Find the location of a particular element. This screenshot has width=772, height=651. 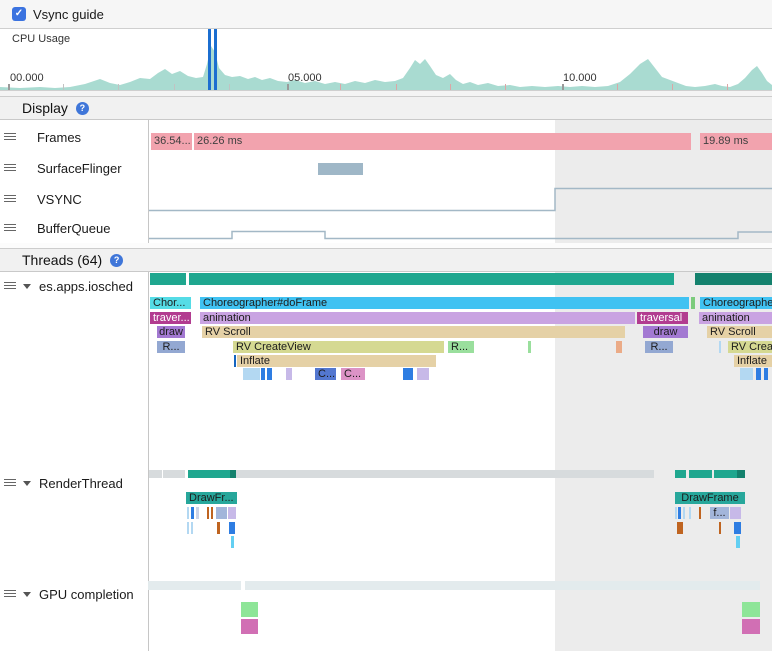

row-surfaceflinger: SurfaceFlinger is located at coordinates (74, 168).